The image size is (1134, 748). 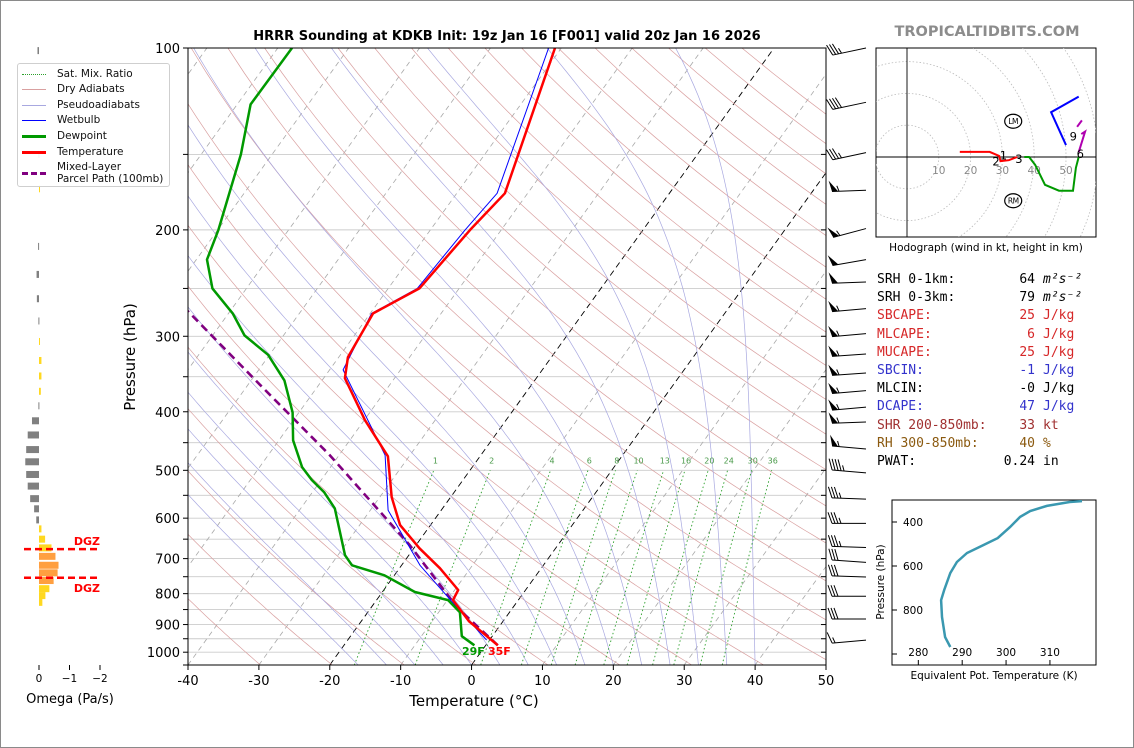 What do you see at coordinates (729, 461) in the screenshot?
I see `mixing-ratio-label: 24` at bounding box center [729, 461].